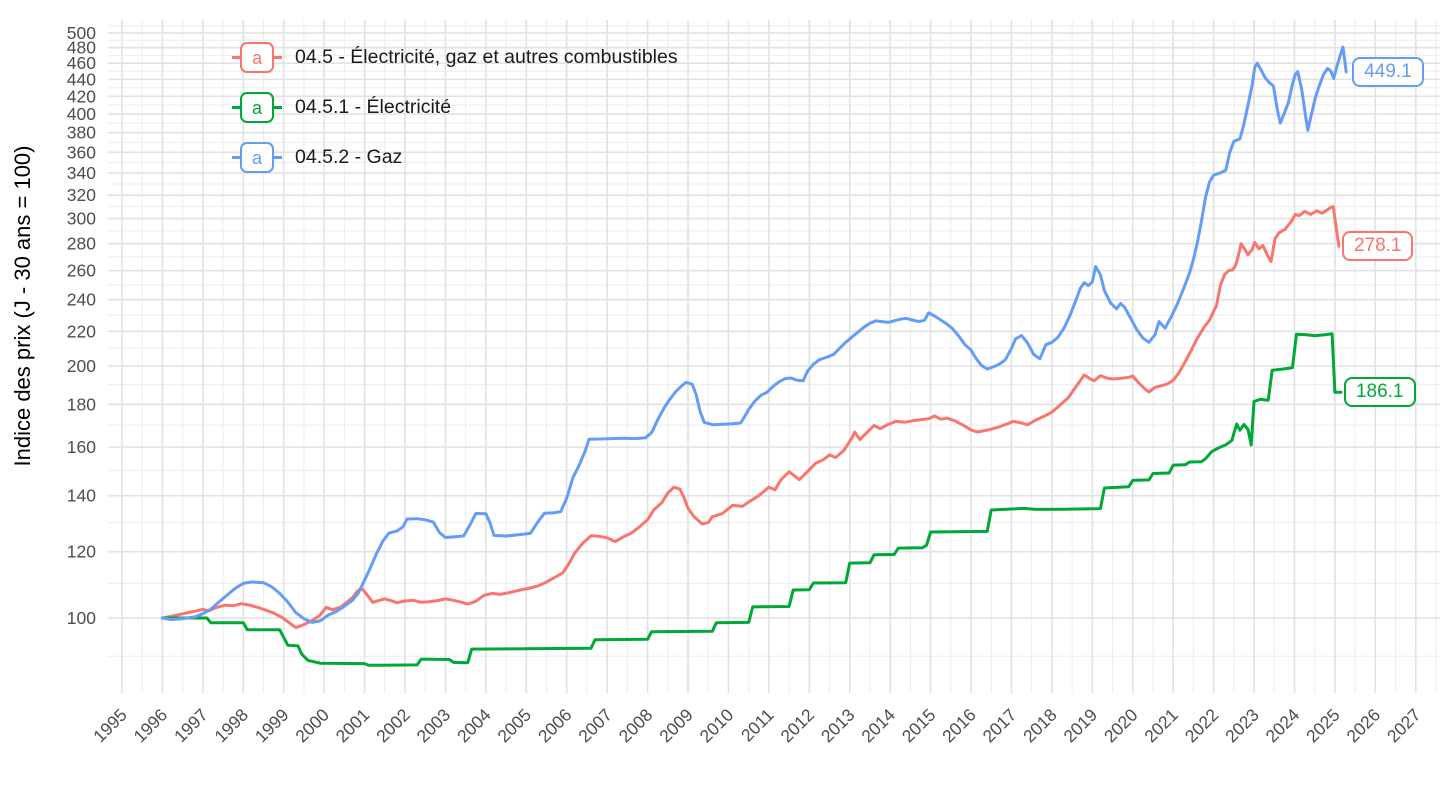 The width and height of the screenshot is (1440, 810). I want to click on svg-text: 340, so click(81, 173).